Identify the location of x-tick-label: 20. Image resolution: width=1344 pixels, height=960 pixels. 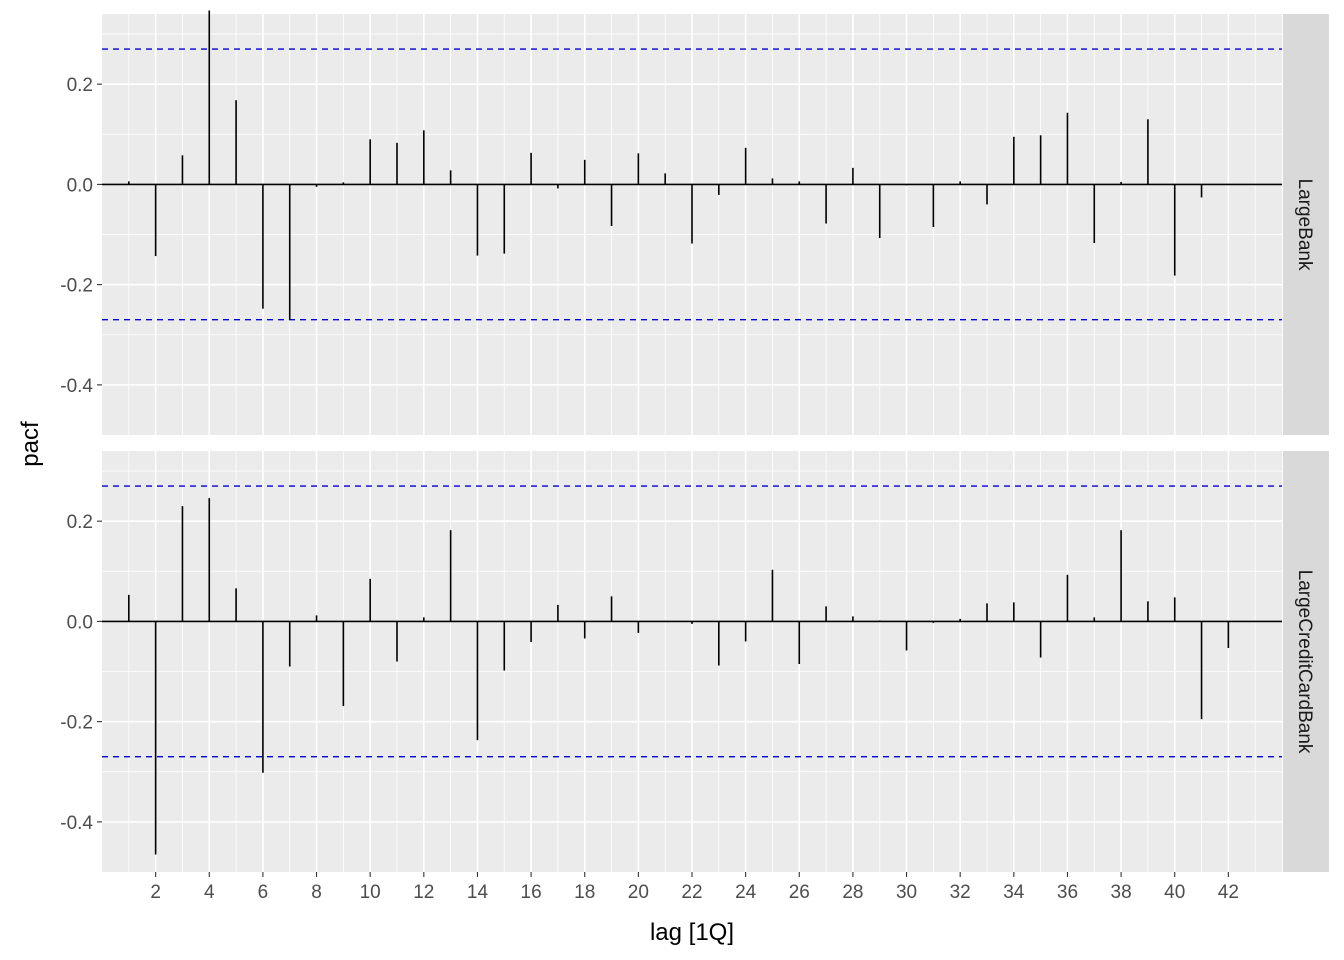
(638, 892).